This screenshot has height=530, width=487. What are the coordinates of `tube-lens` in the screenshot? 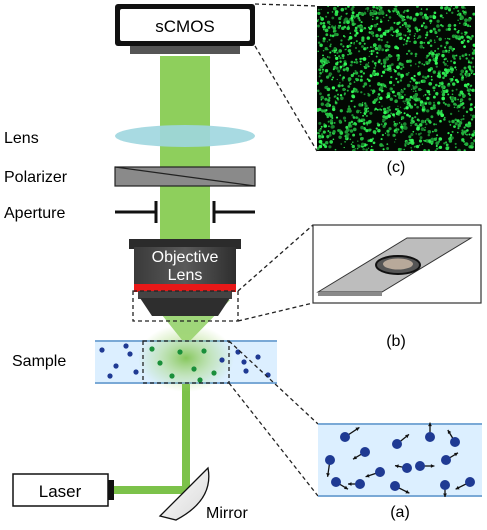 It's located at (185, 136).